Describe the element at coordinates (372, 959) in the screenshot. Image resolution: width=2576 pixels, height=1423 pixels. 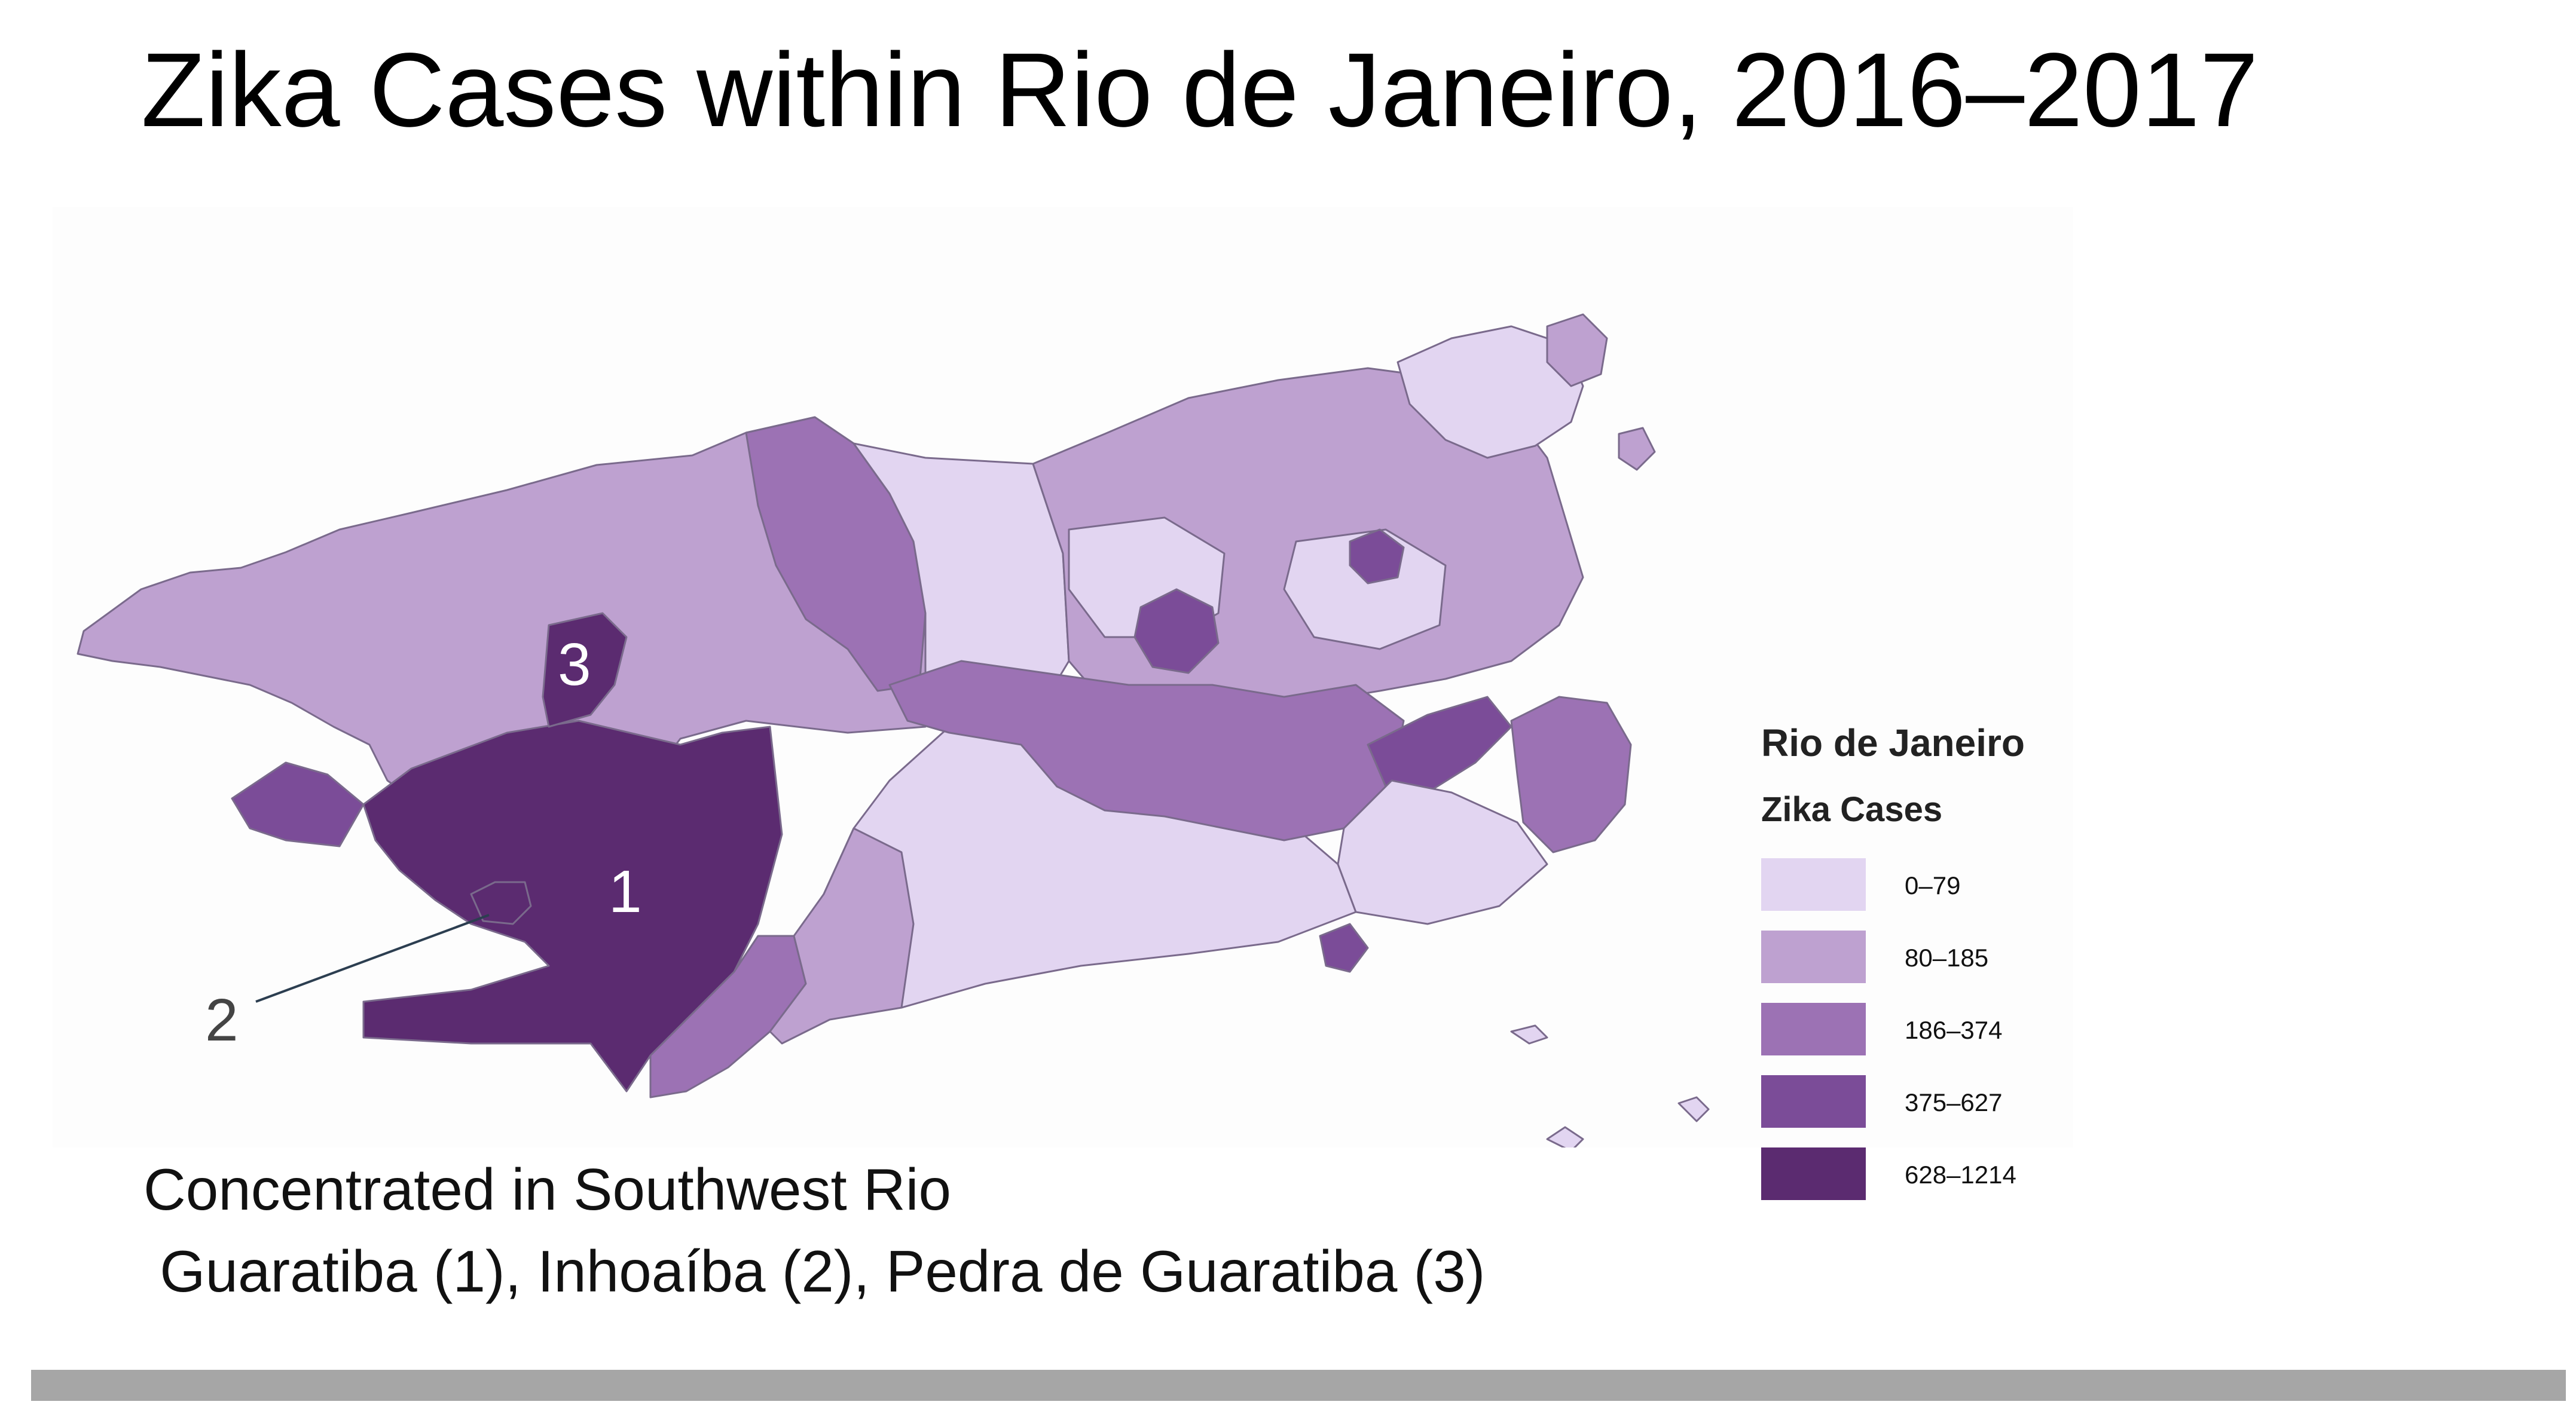
I see `callout-line` at that location.